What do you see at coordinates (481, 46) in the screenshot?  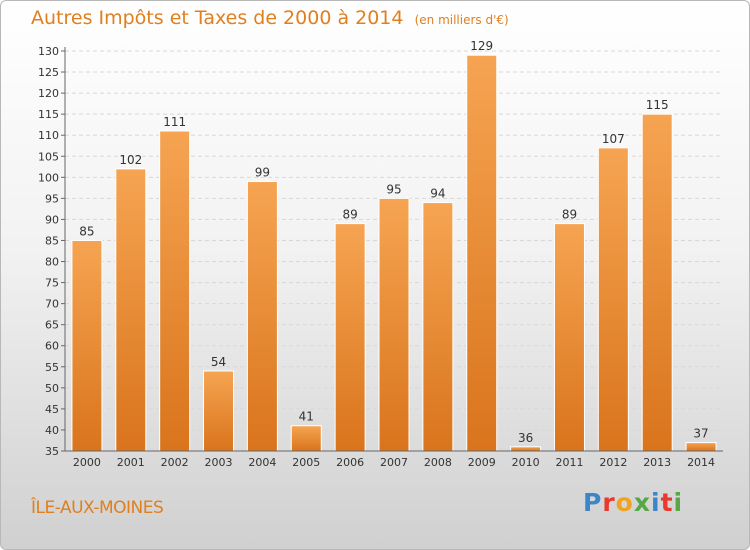 I see `data-label: 129` at bounding box center [481, 46].